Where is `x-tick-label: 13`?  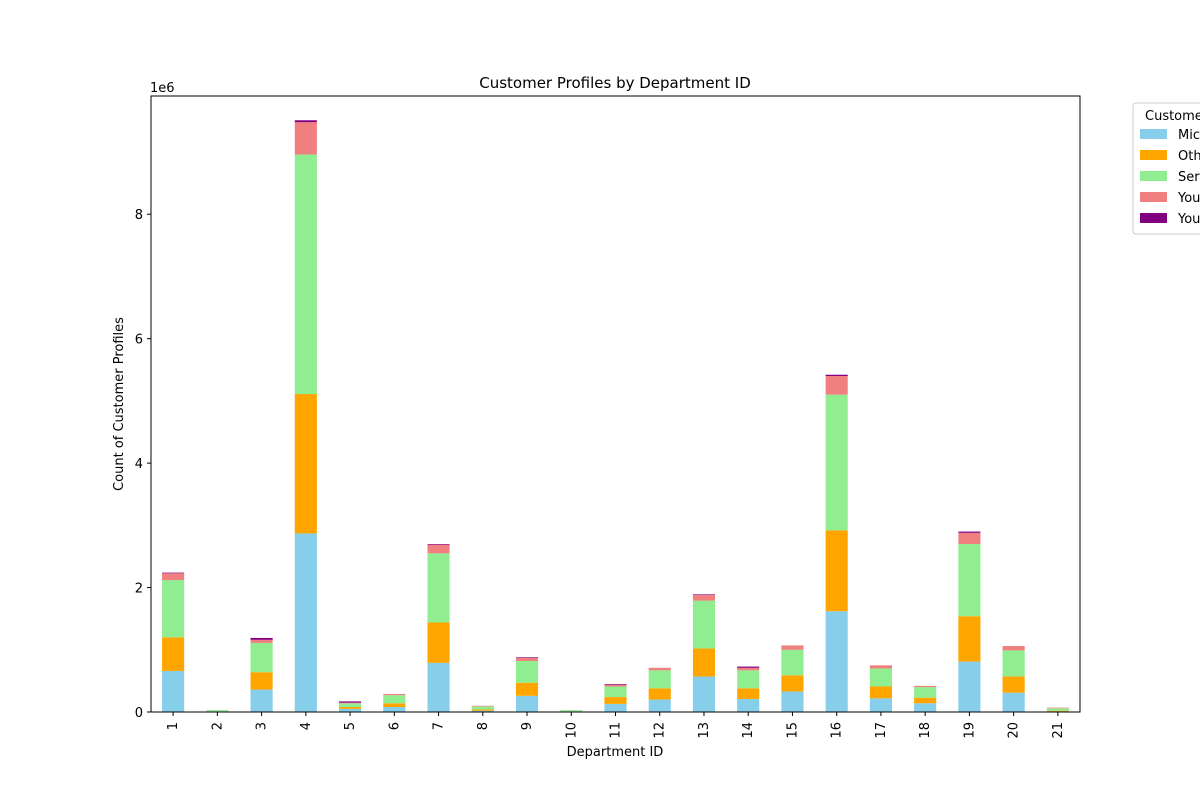 x-tick-label: 13 is located at coordinates (704, 730).